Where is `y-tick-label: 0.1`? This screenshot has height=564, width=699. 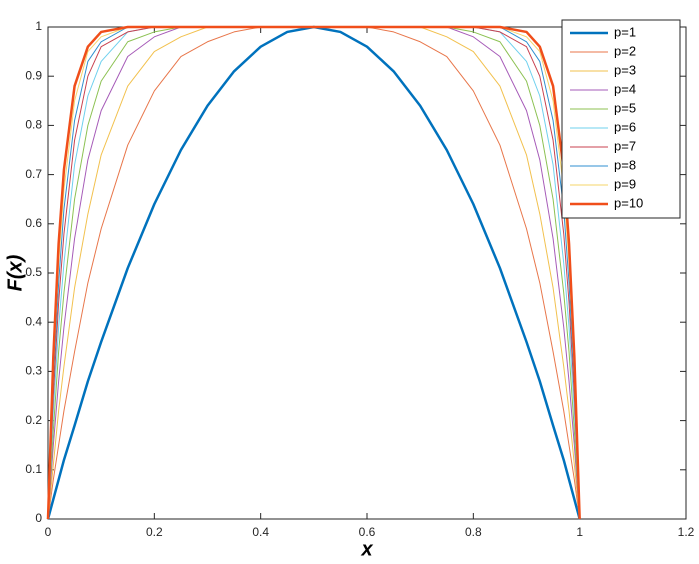 y-tick-label: 0.1 is located at coordinates (33, 469).